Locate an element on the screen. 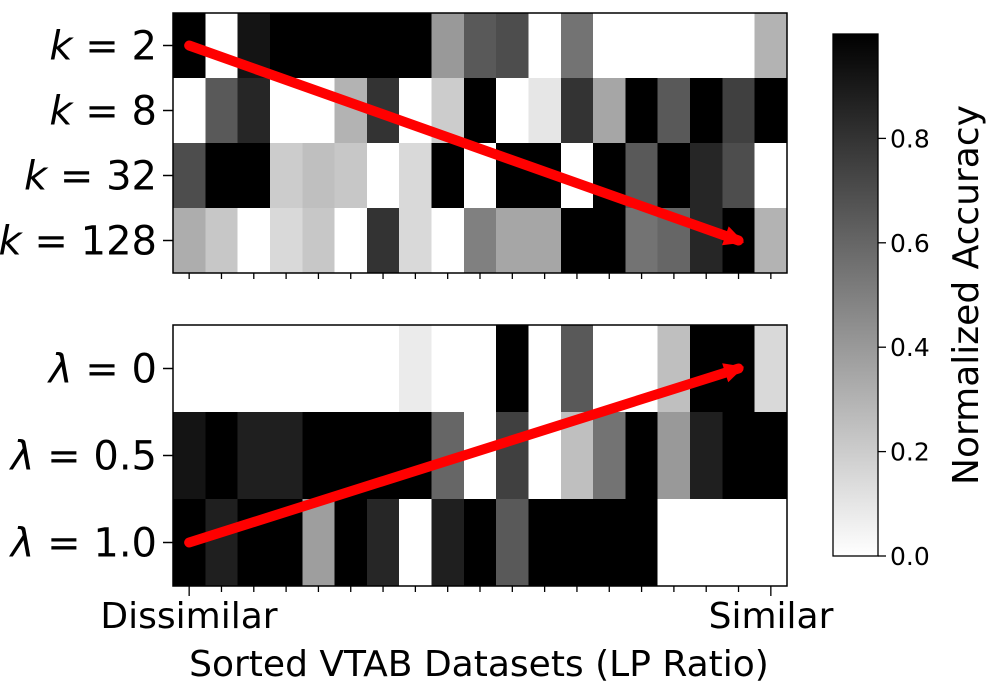 This screenshot has width=997, height=694. heatmap-cell-bottom-r0-c0 is located at coordinates (189, 369).